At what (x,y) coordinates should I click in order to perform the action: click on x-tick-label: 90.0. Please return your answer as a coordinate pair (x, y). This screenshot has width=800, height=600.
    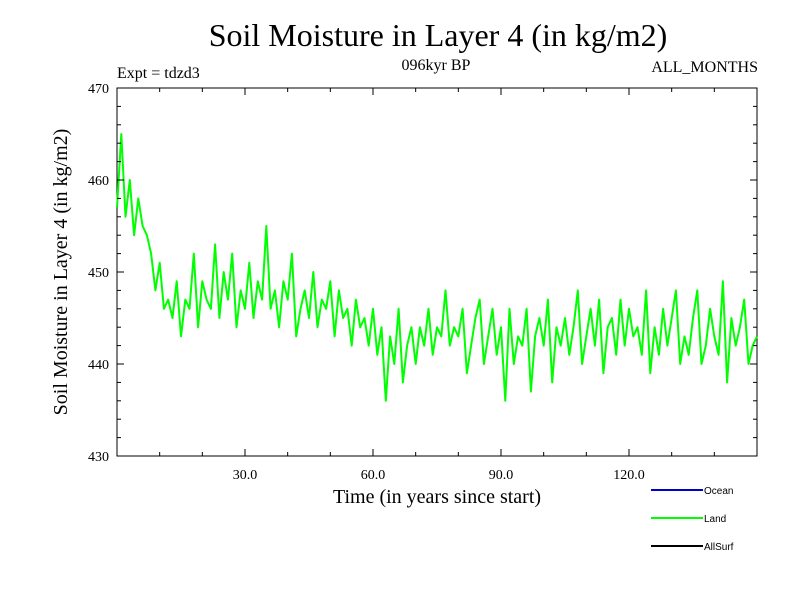
    Looking at the image, I should click on (501, 475).